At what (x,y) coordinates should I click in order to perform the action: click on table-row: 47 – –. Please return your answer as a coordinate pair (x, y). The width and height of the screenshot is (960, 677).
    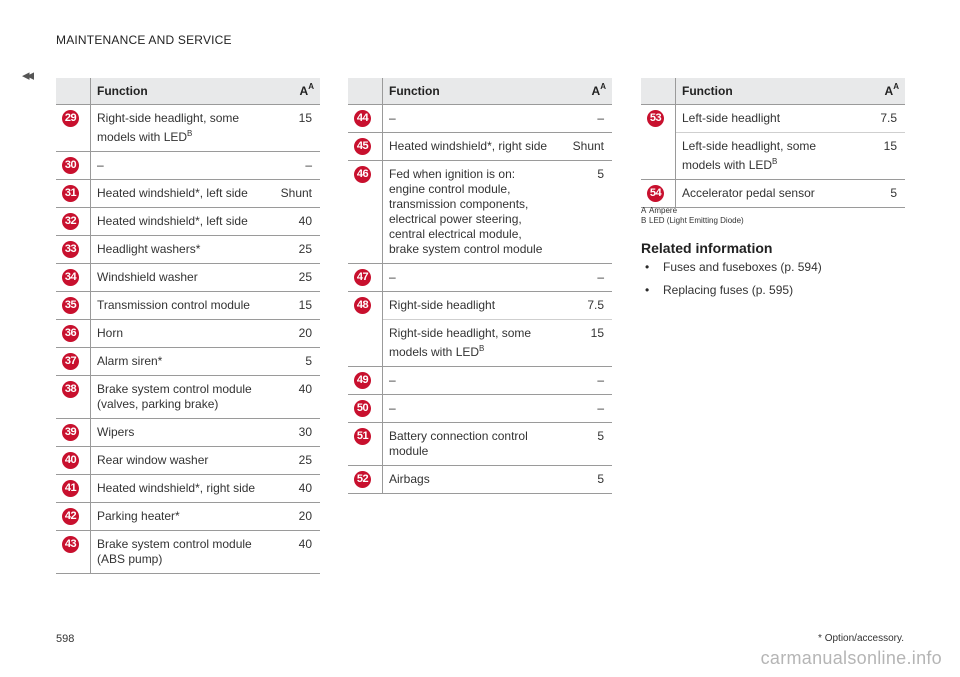
    Looking at the image, I should click on (480, 277).